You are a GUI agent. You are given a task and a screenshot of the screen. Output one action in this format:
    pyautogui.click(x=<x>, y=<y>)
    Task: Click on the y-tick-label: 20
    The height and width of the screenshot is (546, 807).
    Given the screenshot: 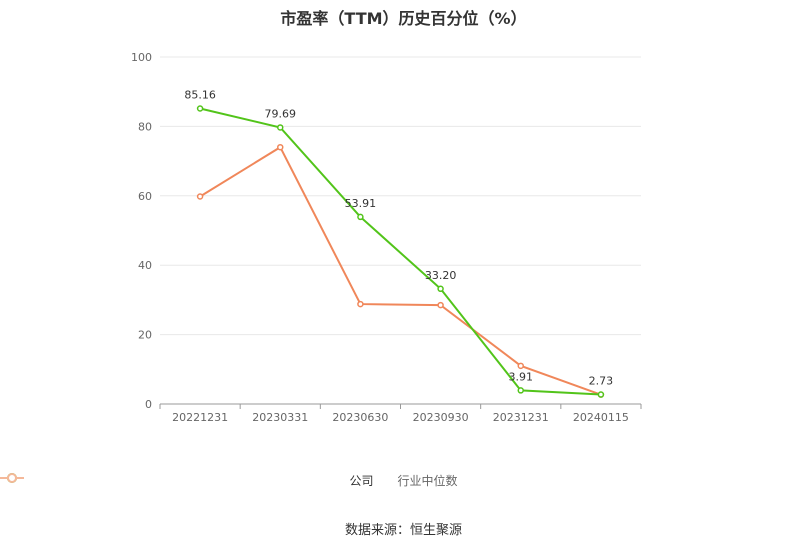 What is the action you would take?
    pyautogui.click(x=145, y=335)
    